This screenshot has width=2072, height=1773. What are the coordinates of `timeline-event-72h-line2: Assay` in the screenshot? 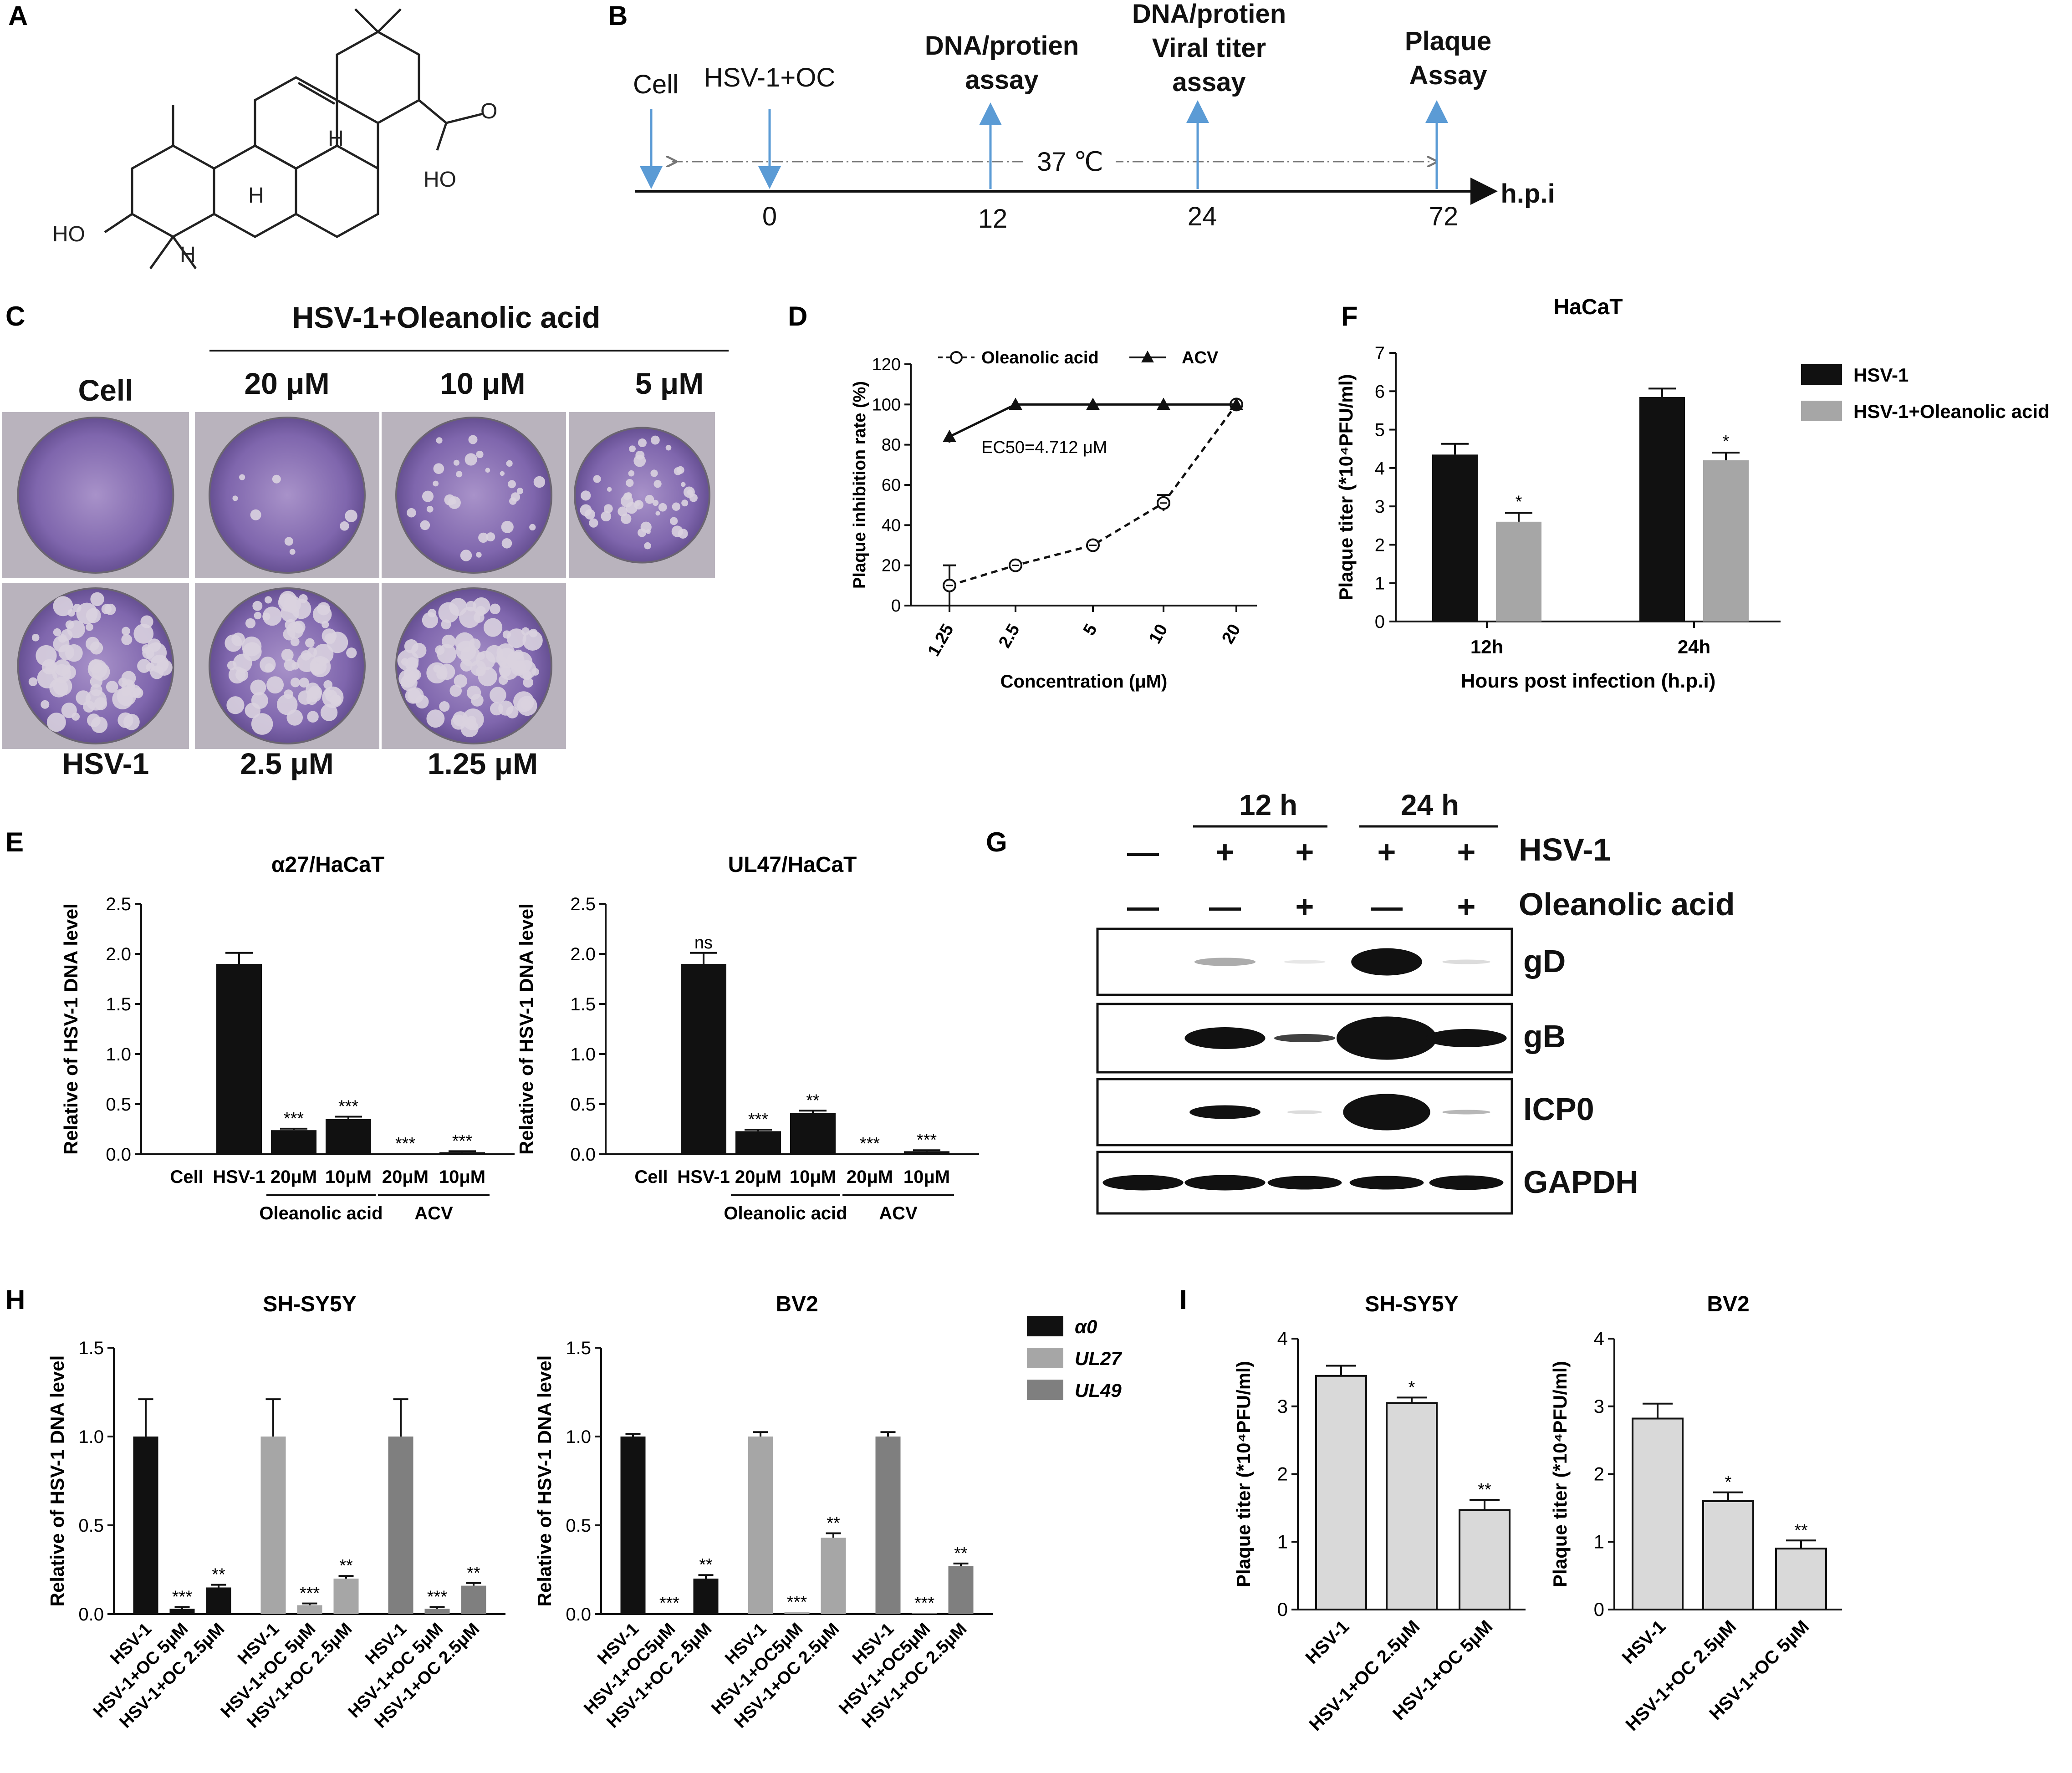 It's located at (1448, 75).